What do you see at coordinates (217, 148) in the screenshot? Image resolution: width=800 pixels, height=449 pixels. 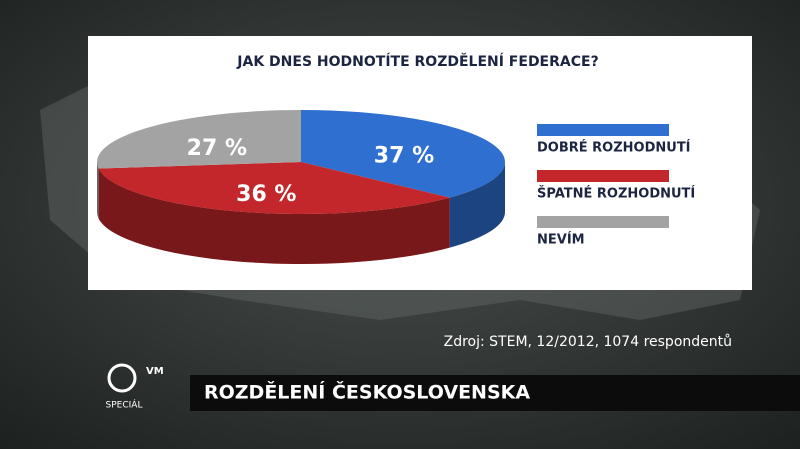 I see `slice-label: 27 %` at bounding box center [217, 148].